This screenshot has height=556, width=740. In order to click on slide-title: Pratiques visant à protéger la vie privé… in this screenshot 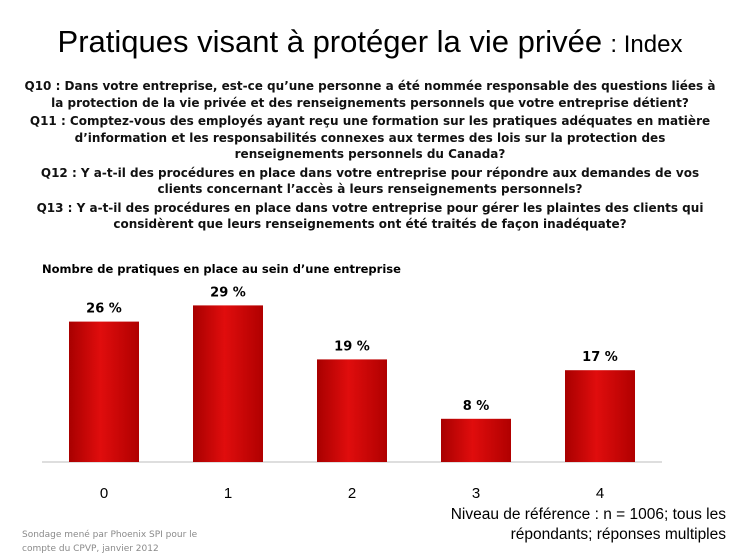, I will do `click(370, 43)`.